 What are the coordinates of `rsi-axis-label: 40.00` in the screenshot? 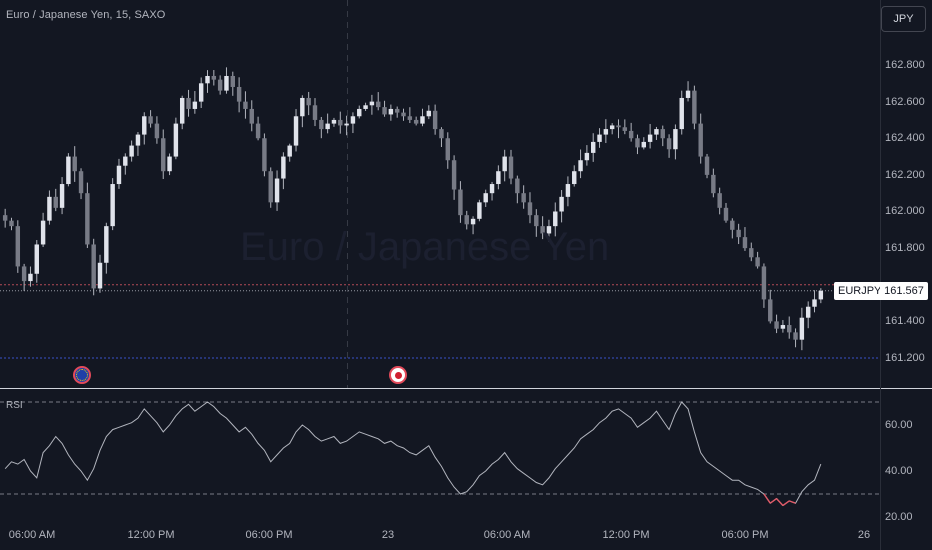 It's located at (899, 471).